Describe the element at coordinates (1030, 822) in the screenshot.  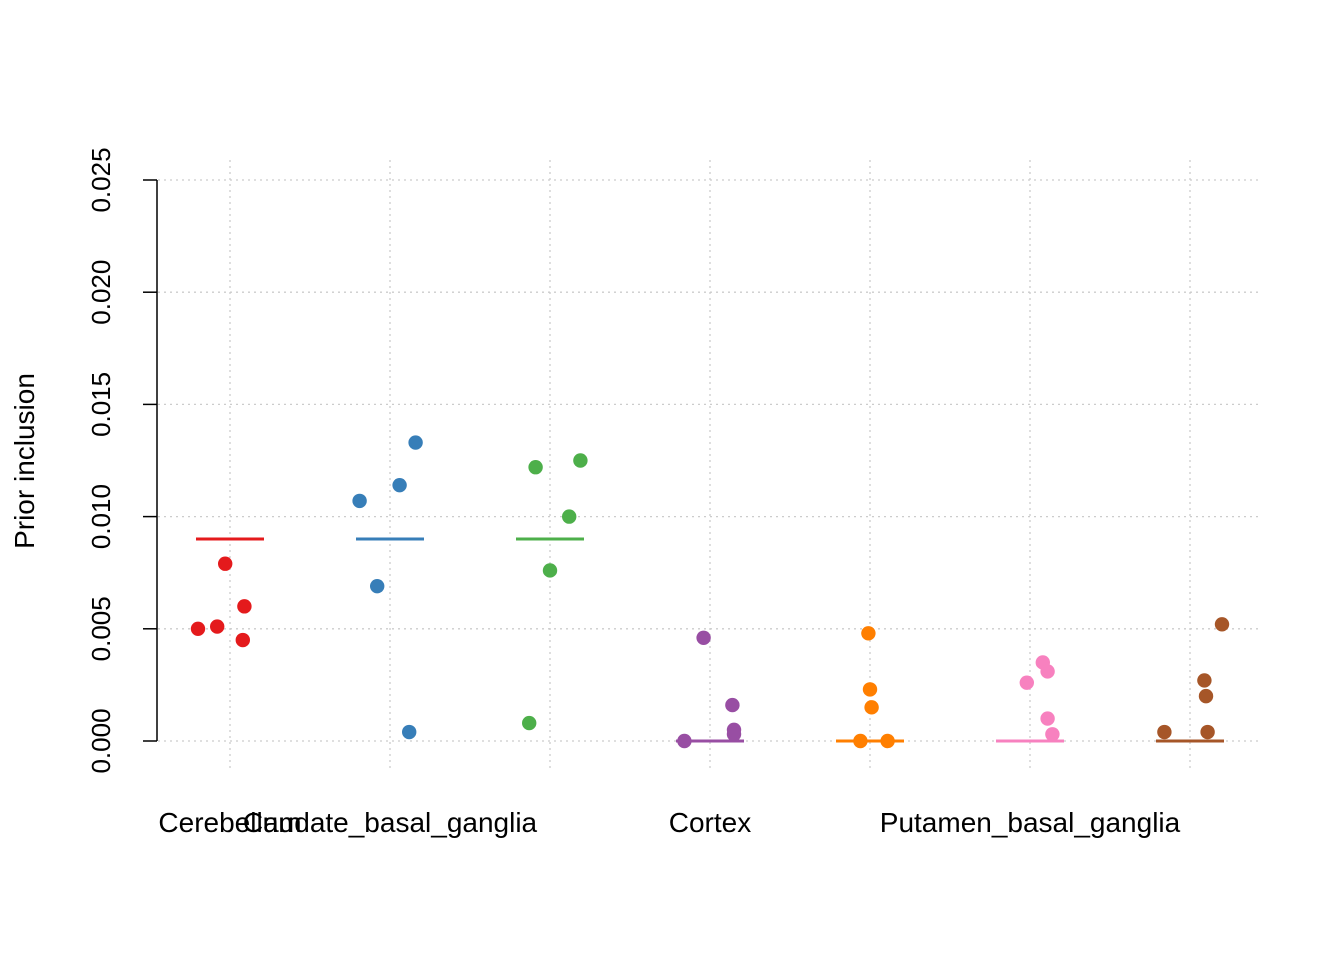
I see `x-category-label-5: Putamen_basal_ganglia` at that location.